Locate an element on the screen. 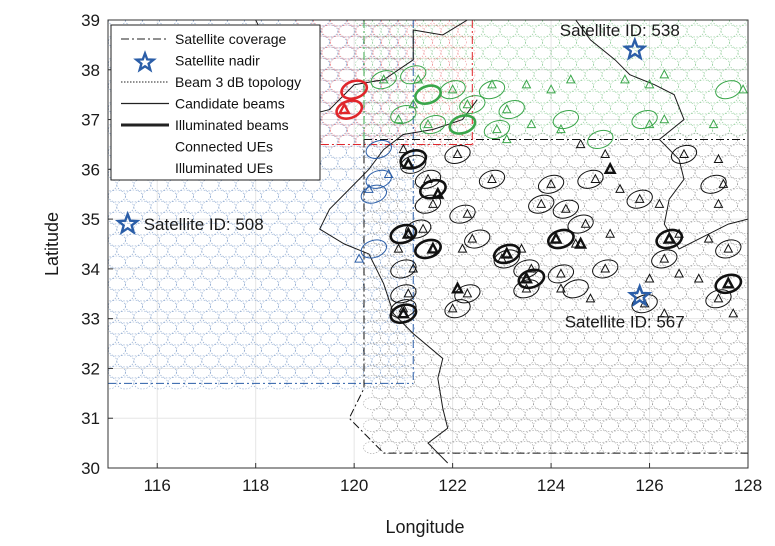  candidate-beam is located at coordinates (467, 294).